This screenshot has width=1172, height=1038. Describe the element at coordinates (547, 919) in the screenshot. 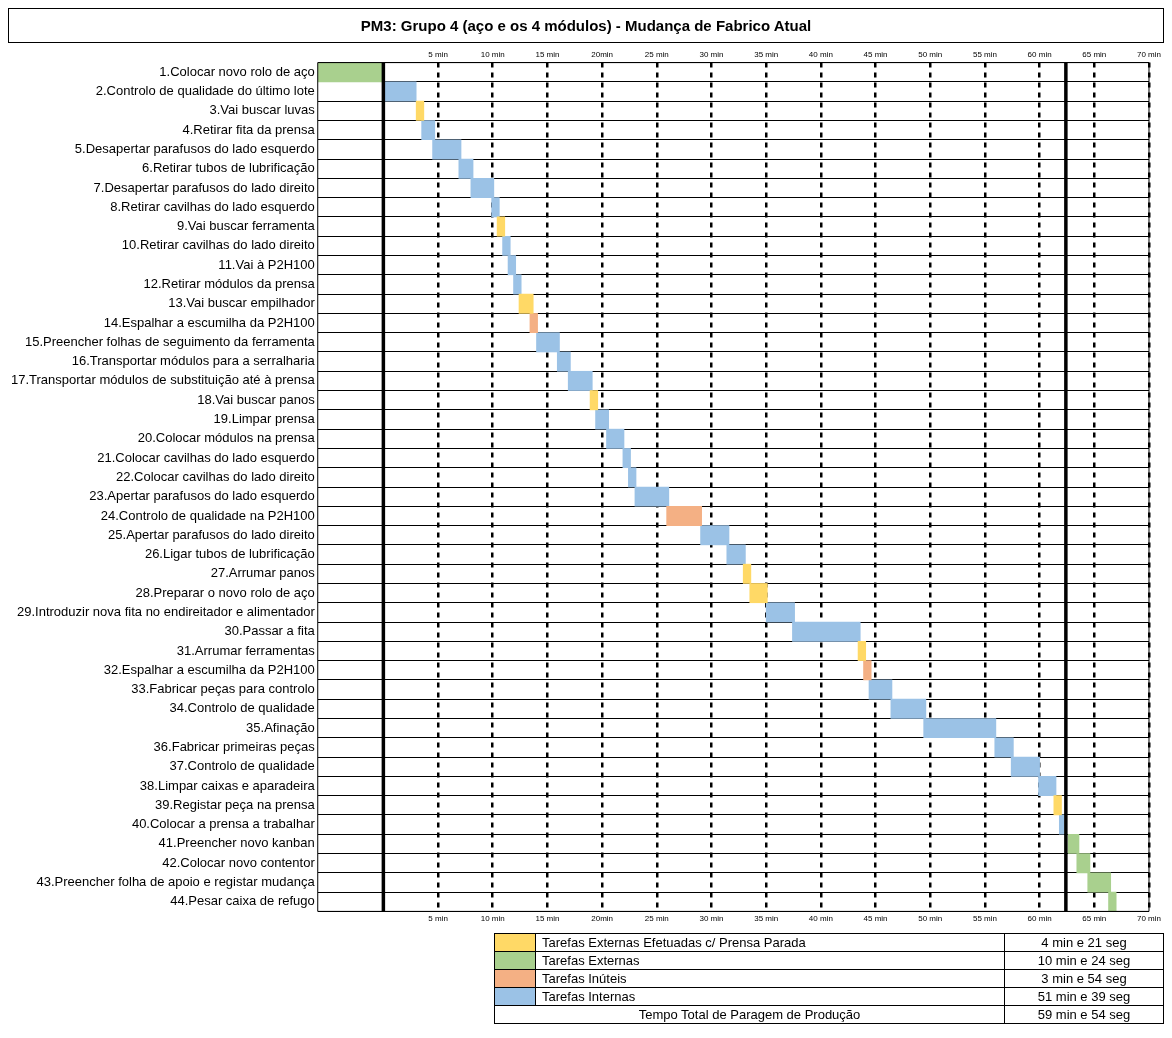

I see `x2-tick-label: 15 min` at that location.